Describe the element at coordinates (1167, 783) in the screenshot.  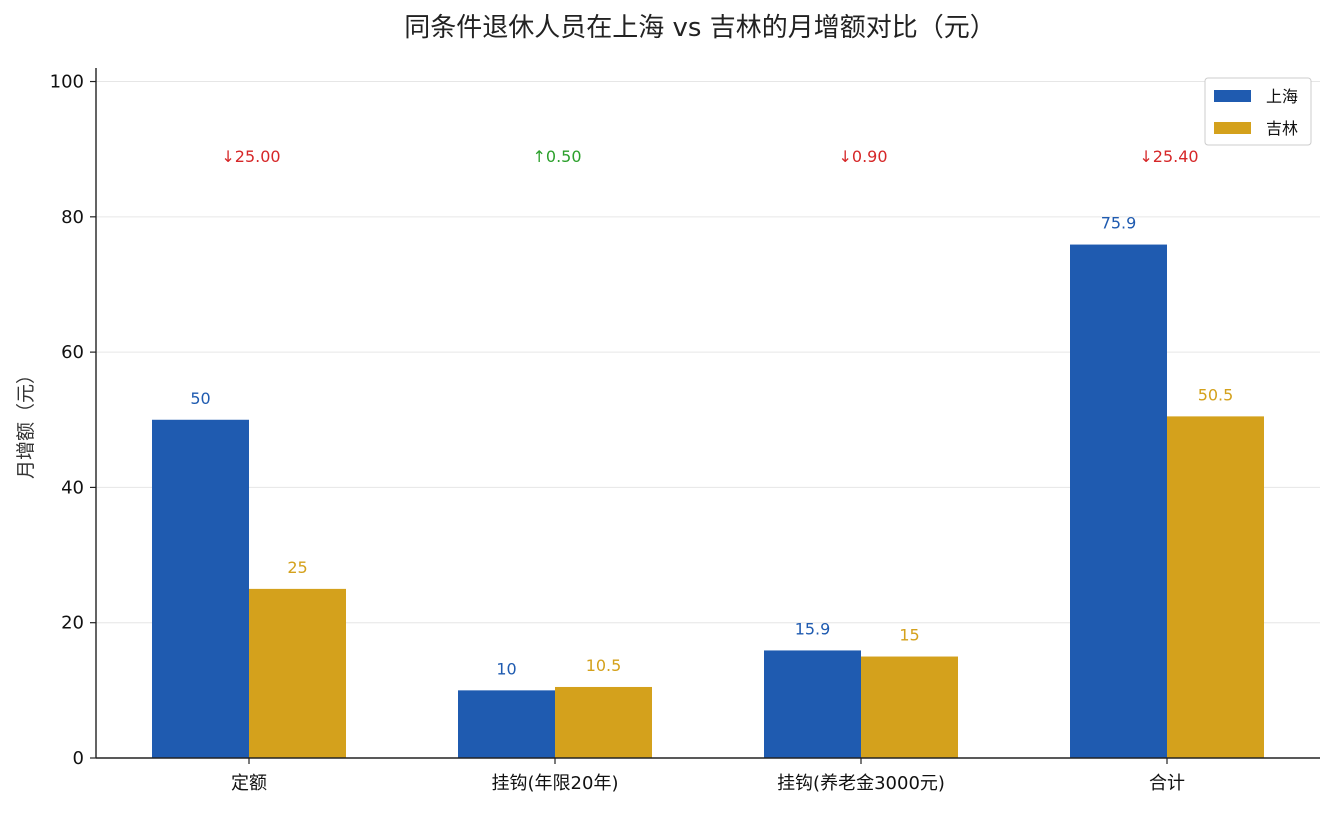
I see `x-tick-label: 合计` at that location.